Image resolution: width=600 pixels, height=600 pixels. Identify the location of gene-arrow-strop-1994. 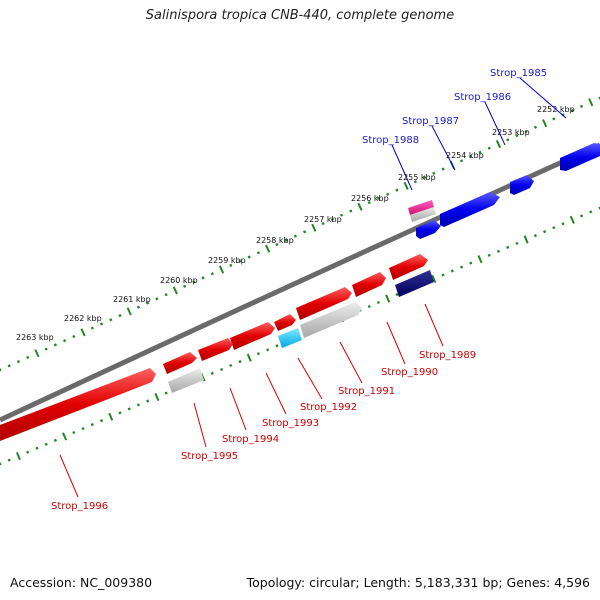
(215, 349).